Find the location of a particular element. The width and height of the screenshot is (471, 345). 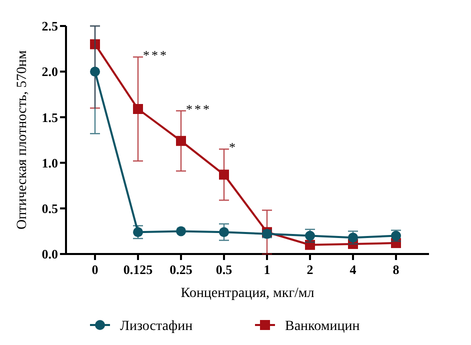

x-tick-label: 8 is located at coordinates (396, 269).